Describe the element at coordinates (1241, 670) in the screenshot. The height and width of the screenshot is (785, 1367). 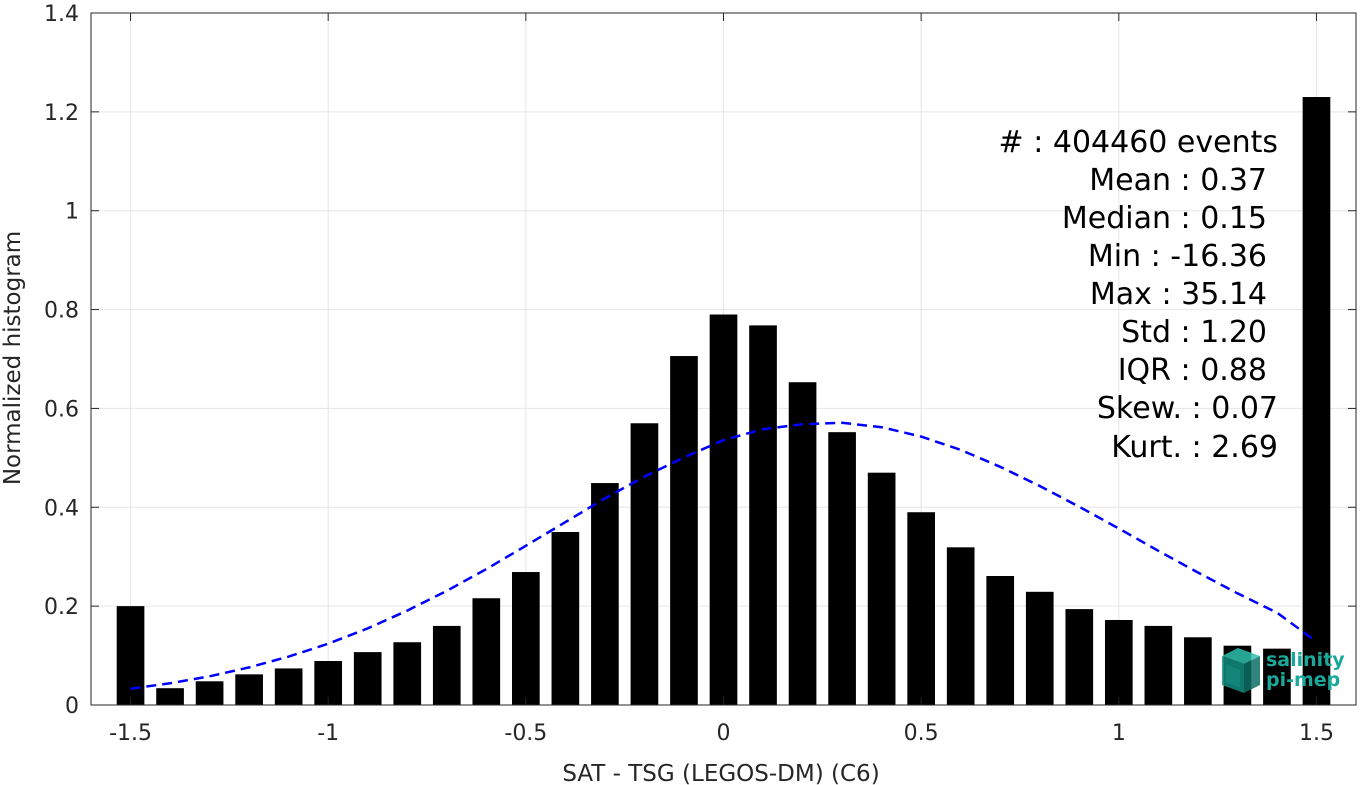
I see `logo-cube-icon` at that location.